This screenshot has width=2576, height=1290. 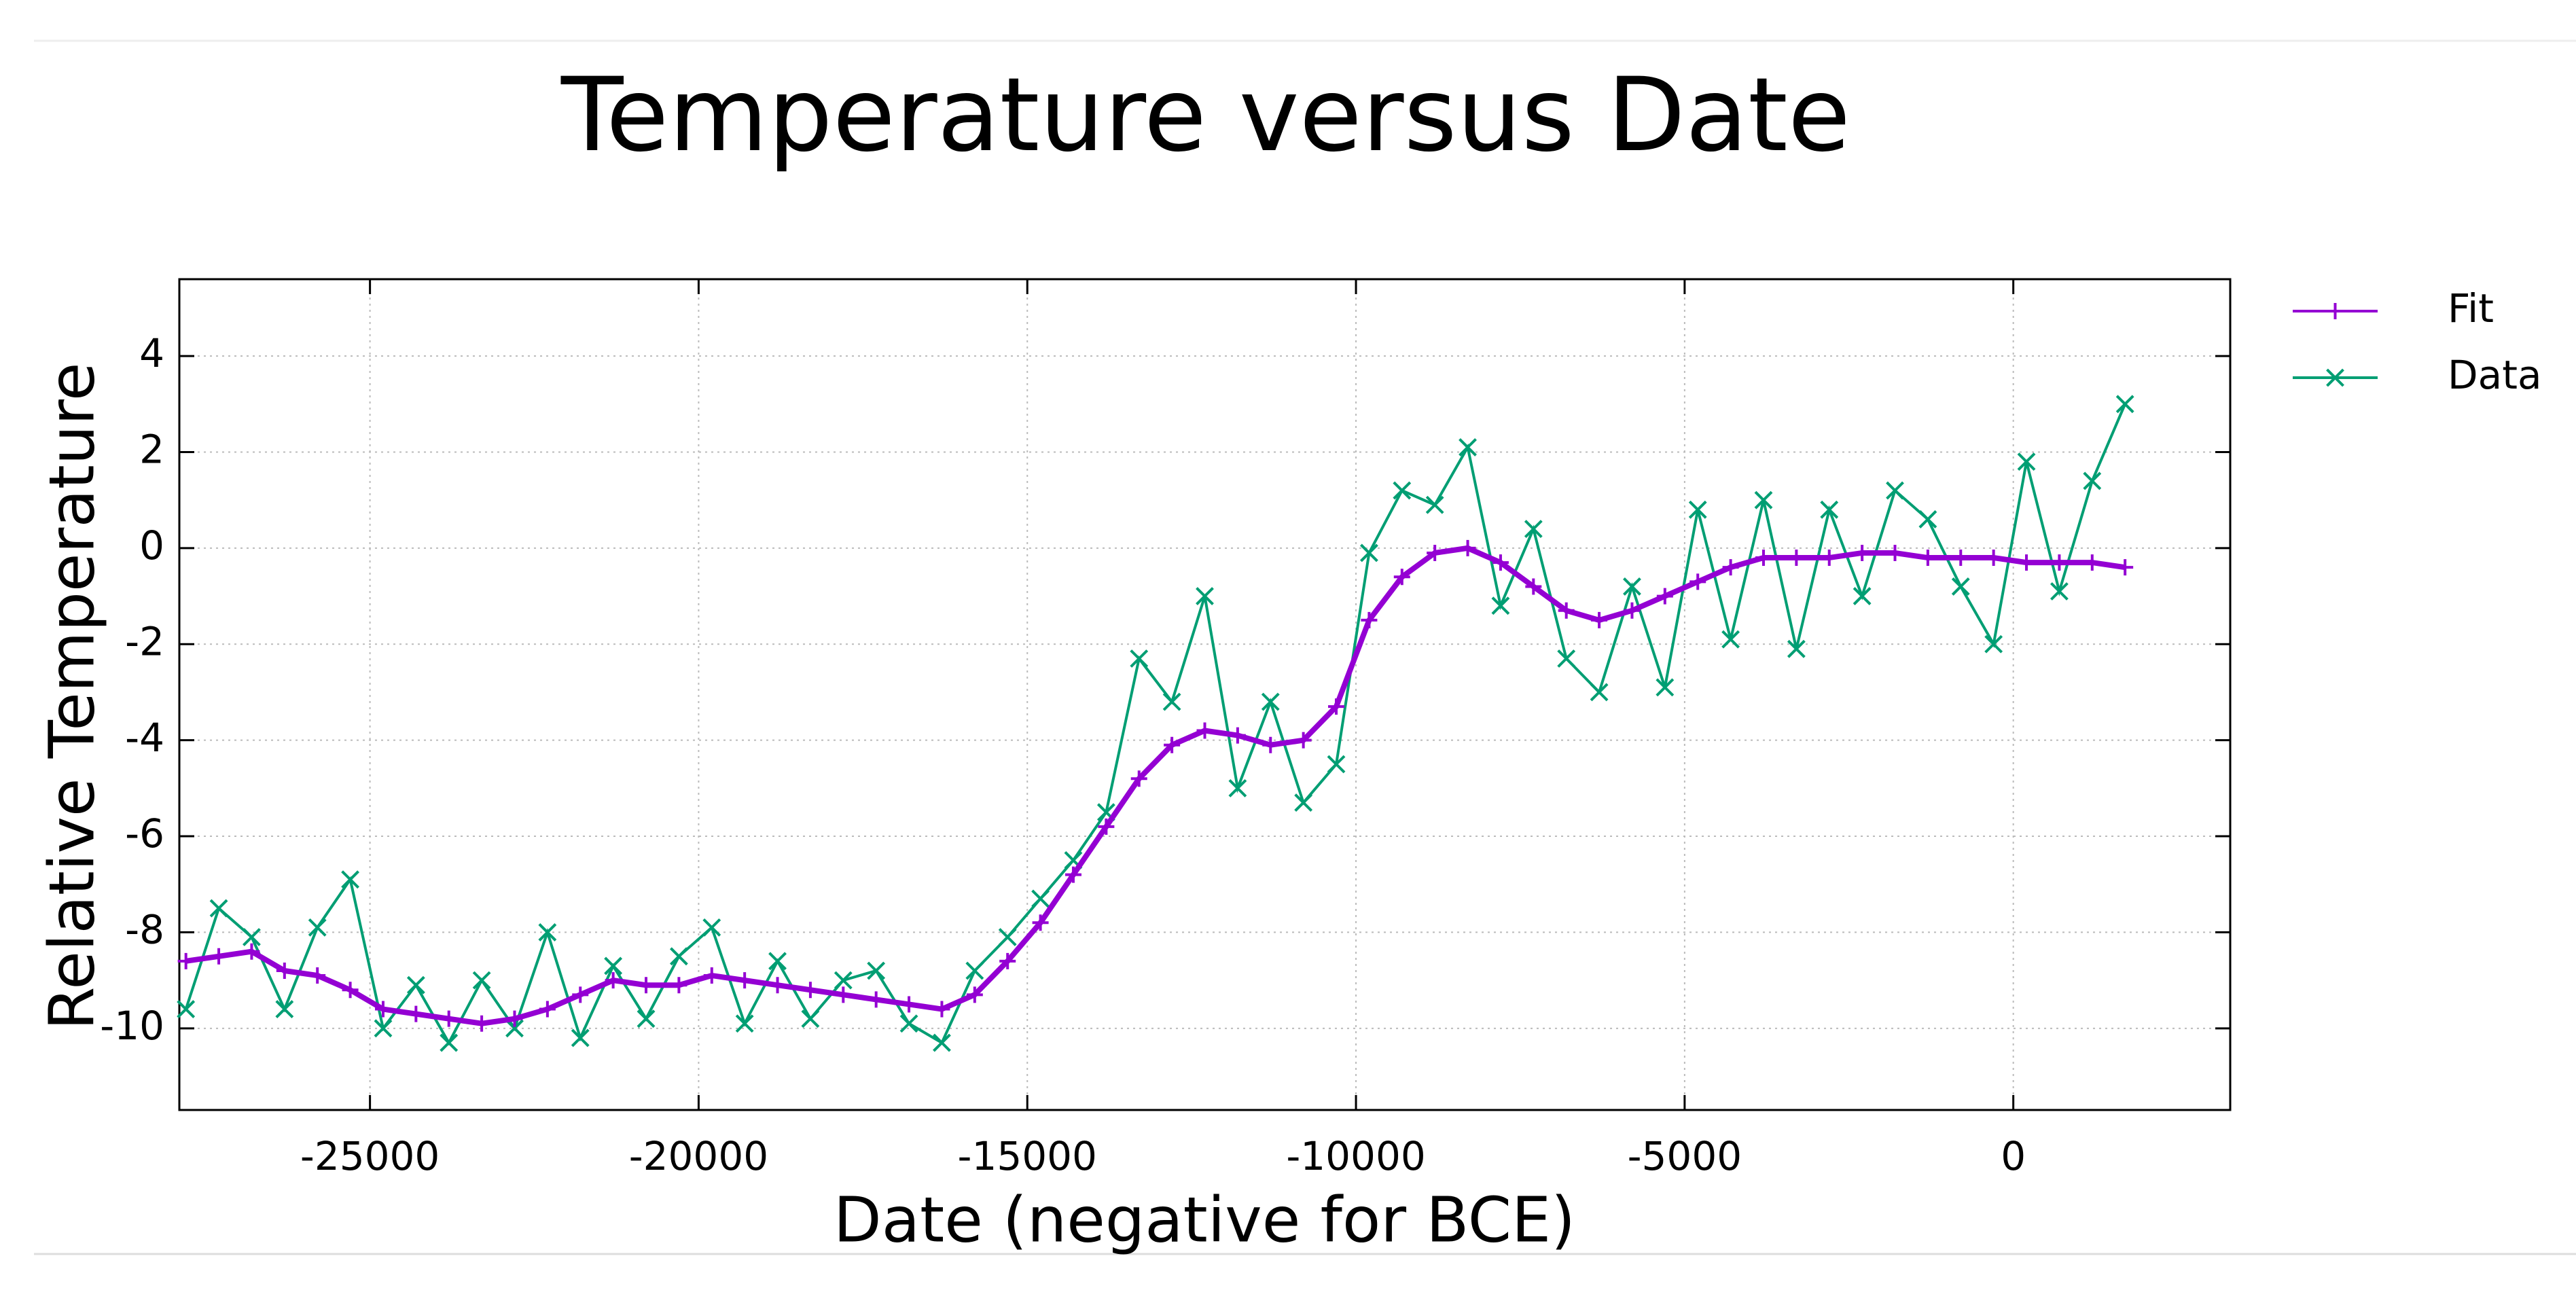 I want to click on y-tick-label: 2, so click(x=152, y=450).